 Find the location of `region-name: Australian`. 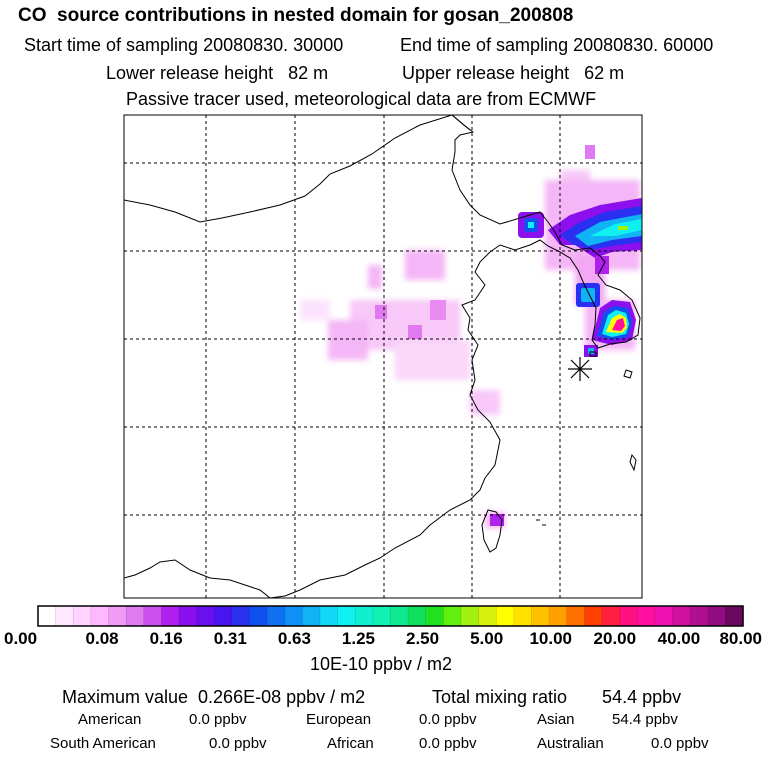

region-name: Australian is located at coordinates (570, 743).